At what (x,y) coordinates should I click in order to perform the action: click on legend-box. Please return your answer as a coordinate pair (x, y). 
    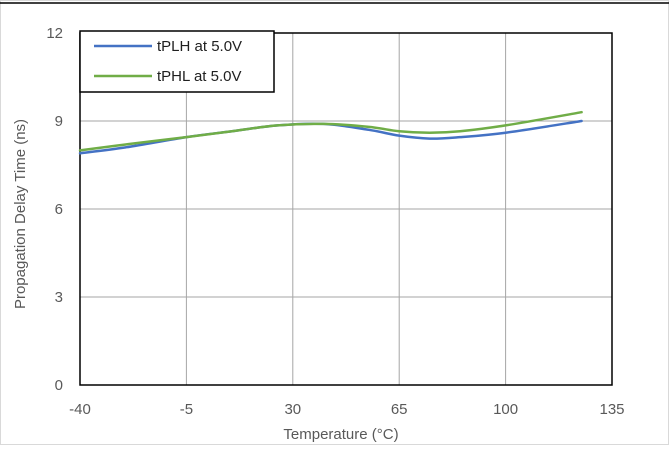
    Looking at the image, I should click on (177, 61).